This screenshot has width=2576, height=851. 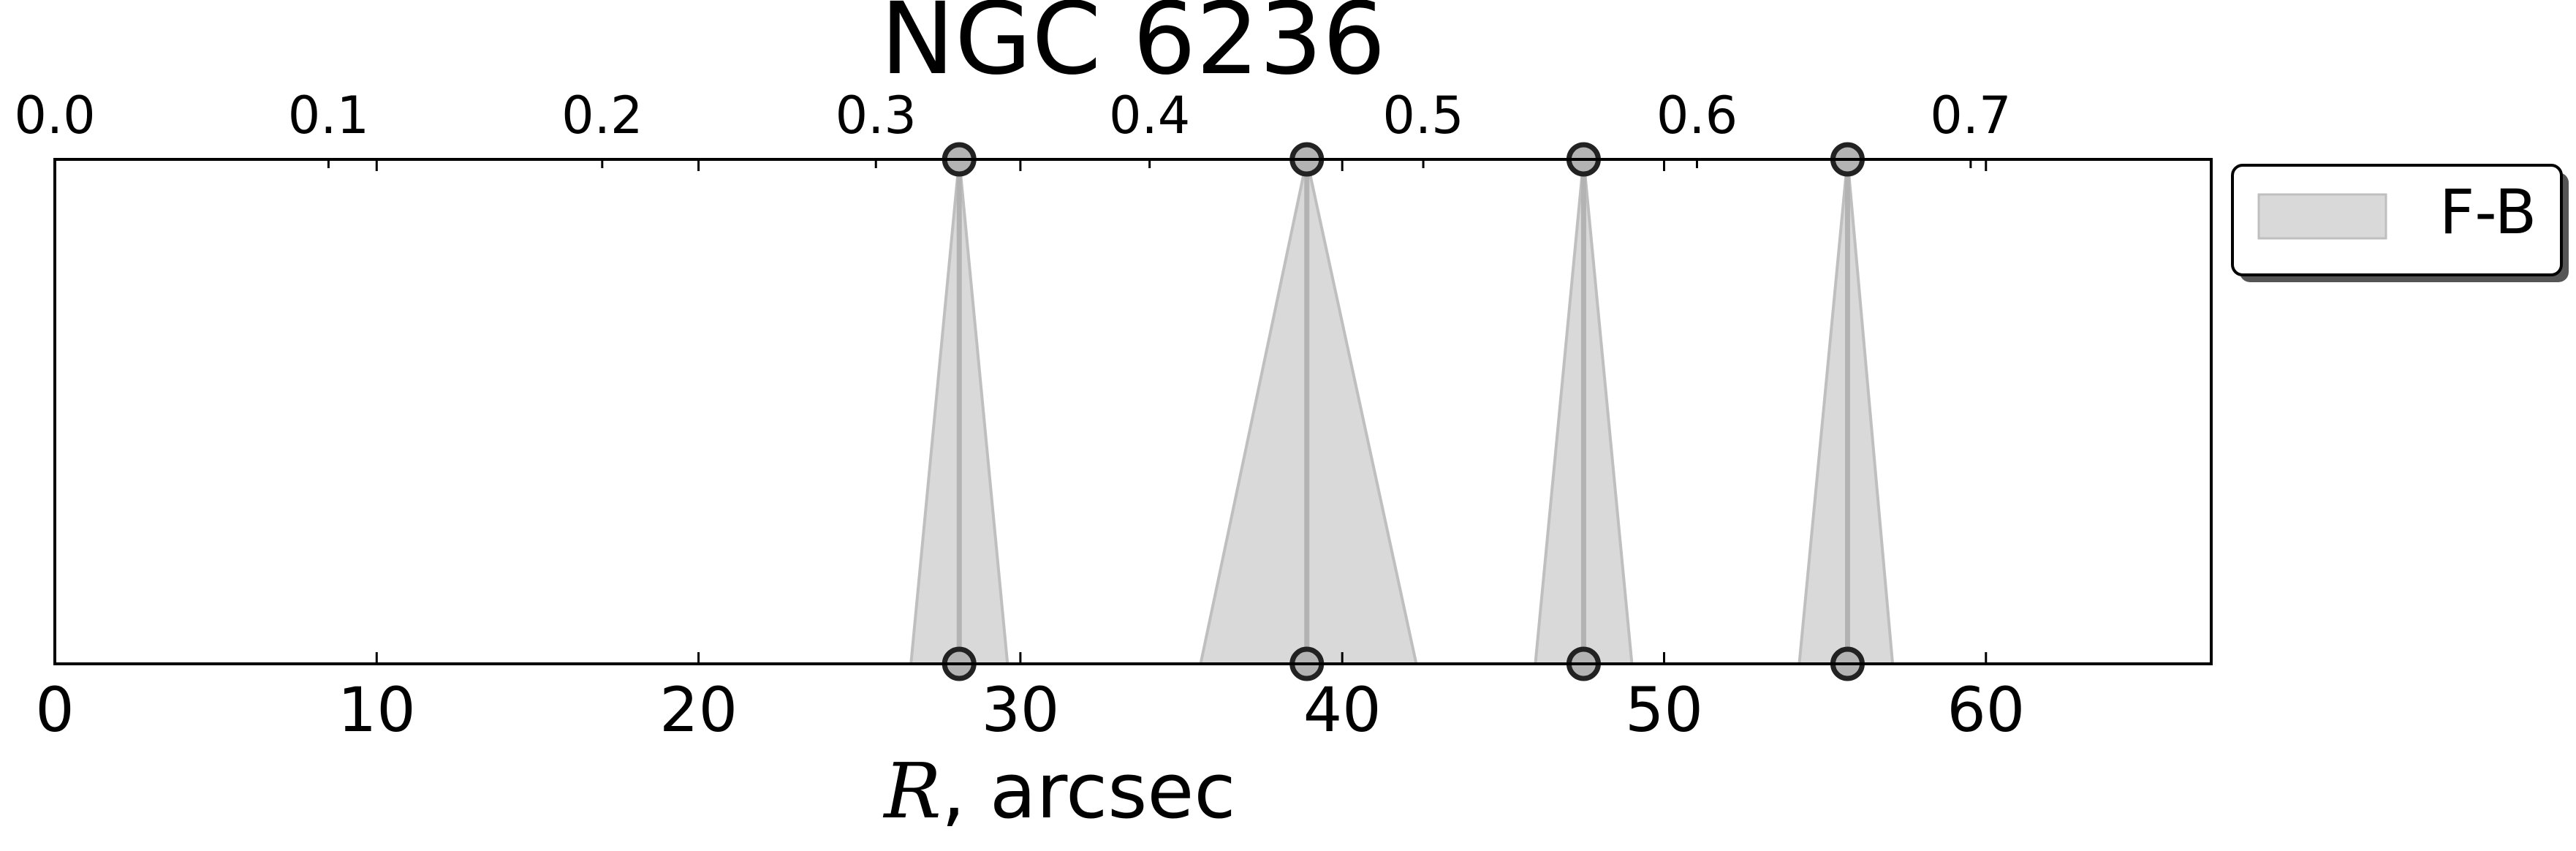 What do you see at coordinates (1132, 48) in the screenshot?
I see `chart-title: NGC 6236` at bounding box center [1132, 48].